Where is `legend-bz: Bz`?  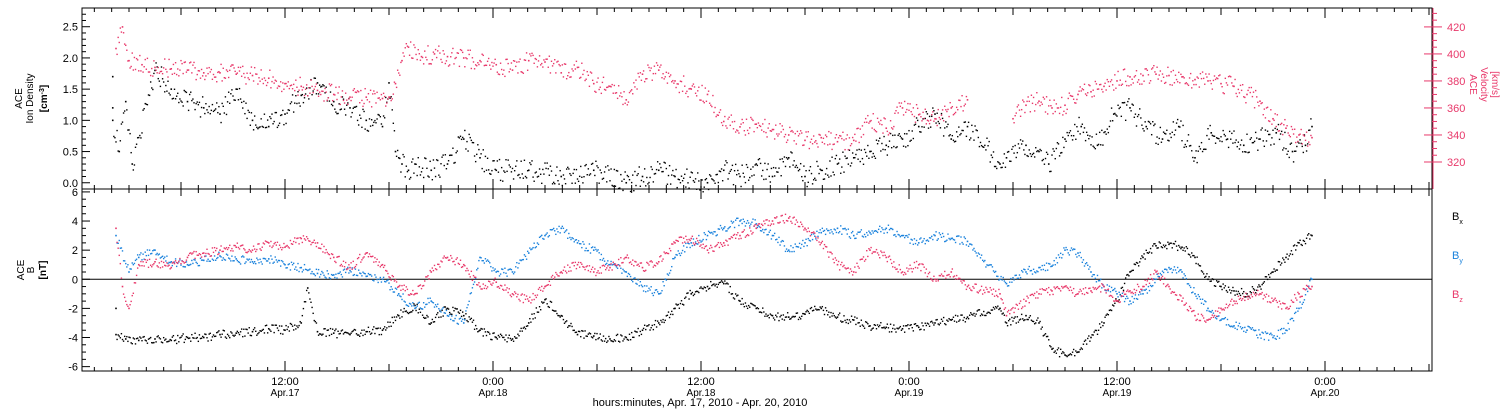
legend-bz: Bz is located at coordinates (1457, 296).